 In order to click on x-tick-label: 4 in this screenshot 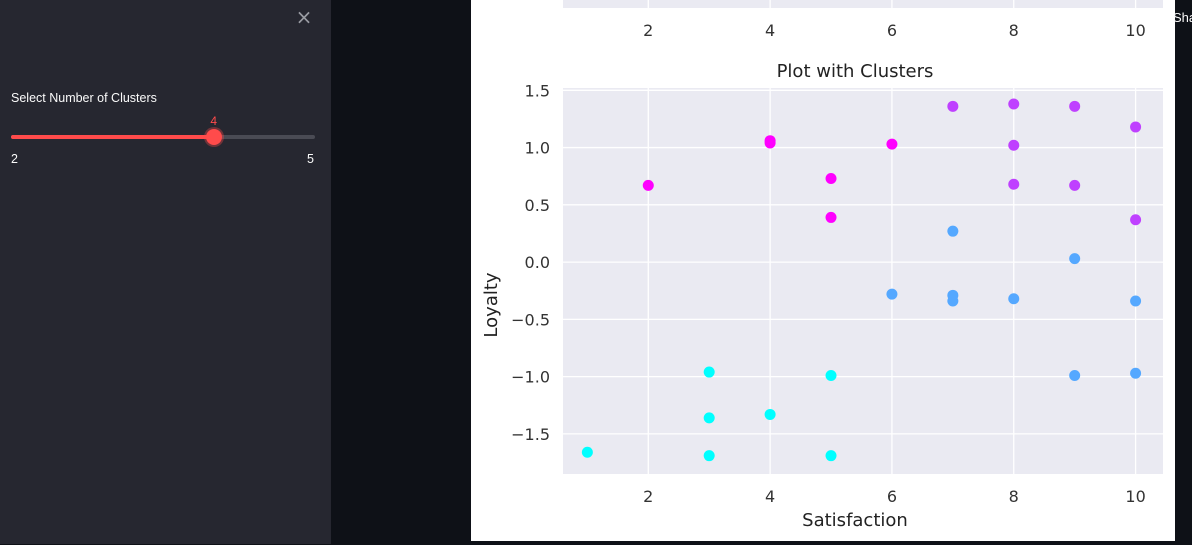, I will do `click(770, 496)`.